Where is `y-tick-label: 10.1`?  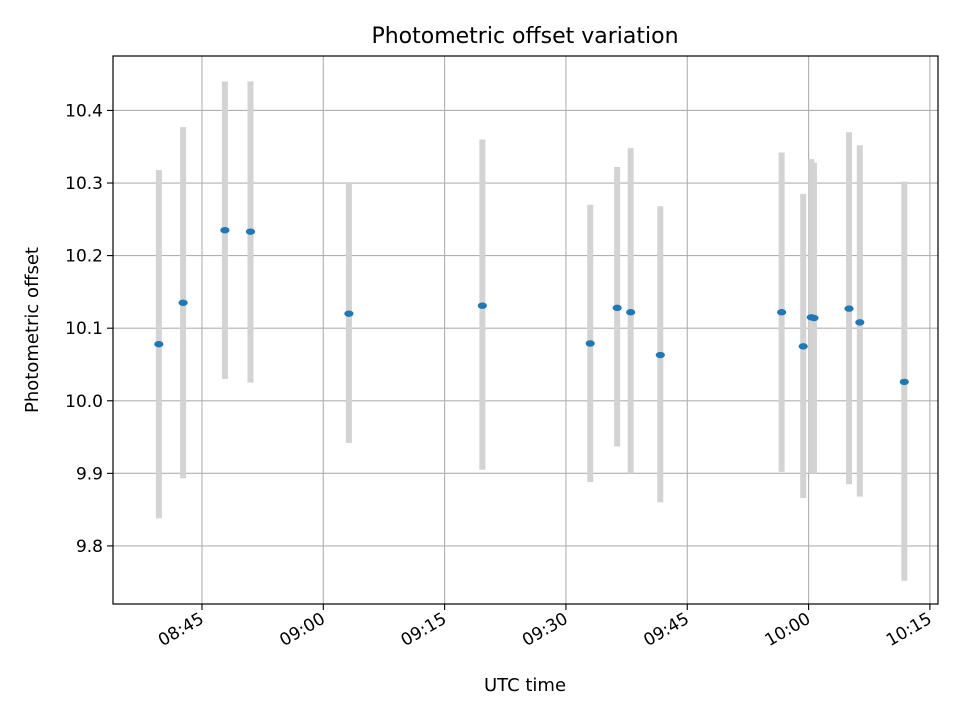 y-tick-label: 10.1 is located at coordinates (84, 329).